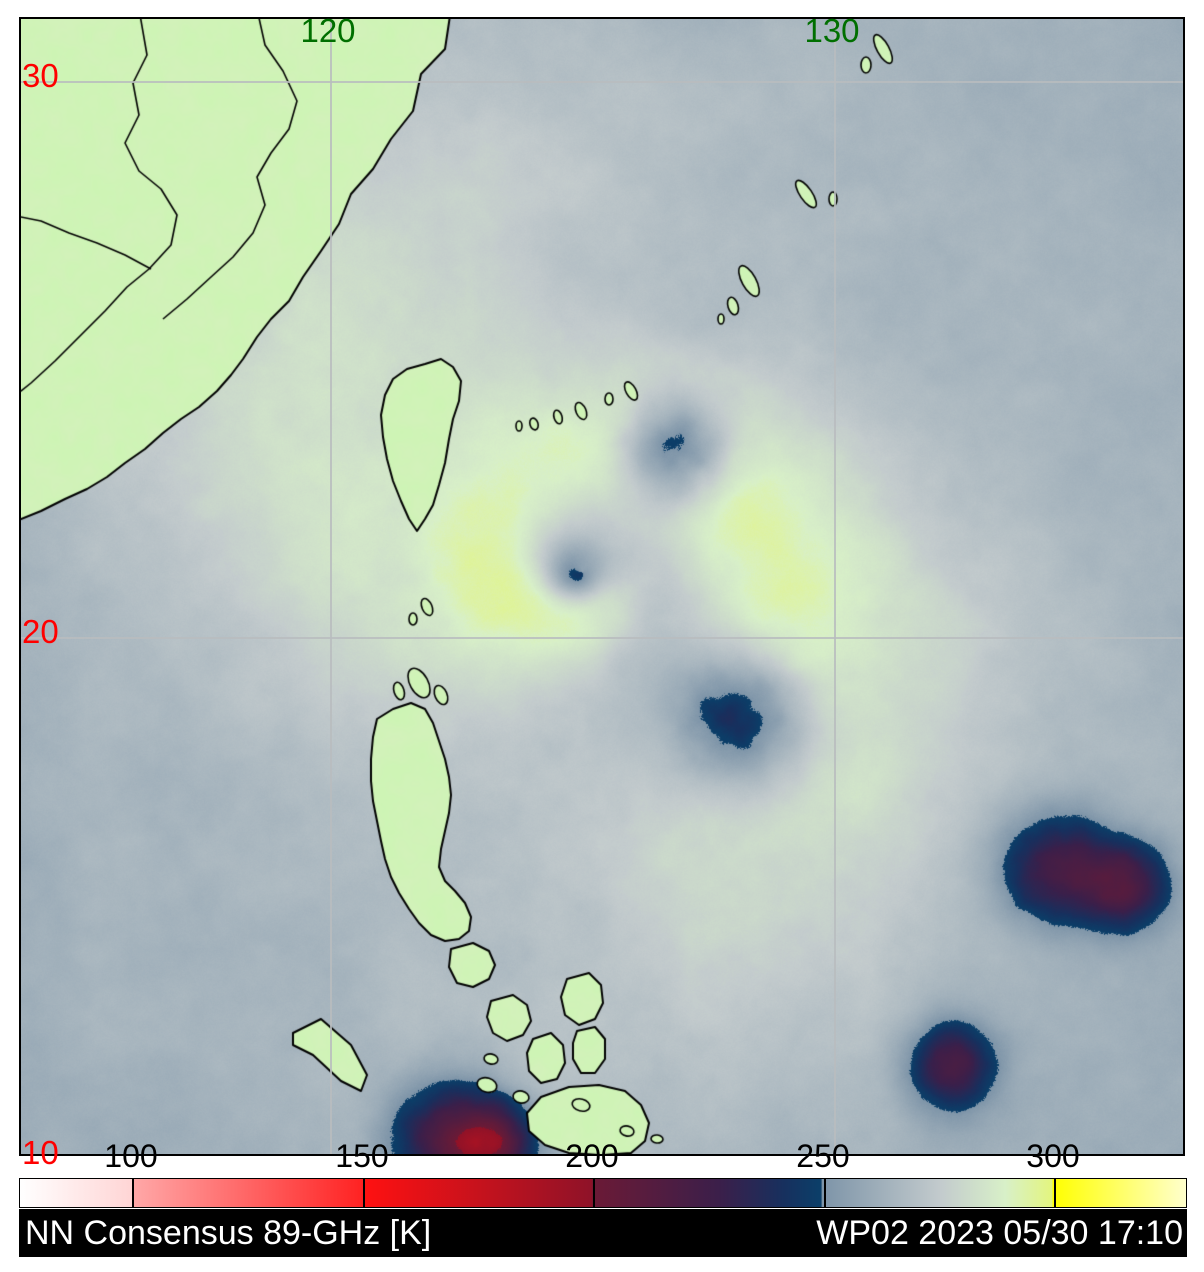 This screenshot has height=1272, width=1204. I want to click on colorbar-tick-100: 100, so click(131, 1156).